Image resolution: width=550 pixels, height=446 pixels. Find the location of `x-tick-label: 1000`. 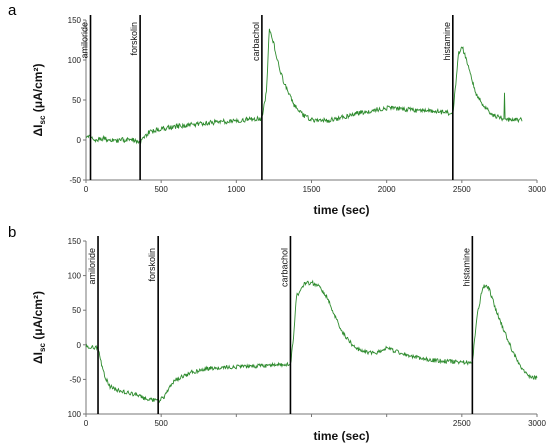

x-tick-label: 1000 is located at coordinates (236, 189).